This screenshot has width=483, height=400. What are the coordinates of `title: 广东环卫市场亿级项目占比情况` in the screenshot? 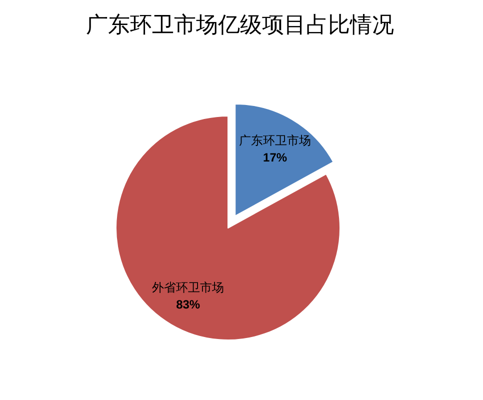 It's located at (240, 24).